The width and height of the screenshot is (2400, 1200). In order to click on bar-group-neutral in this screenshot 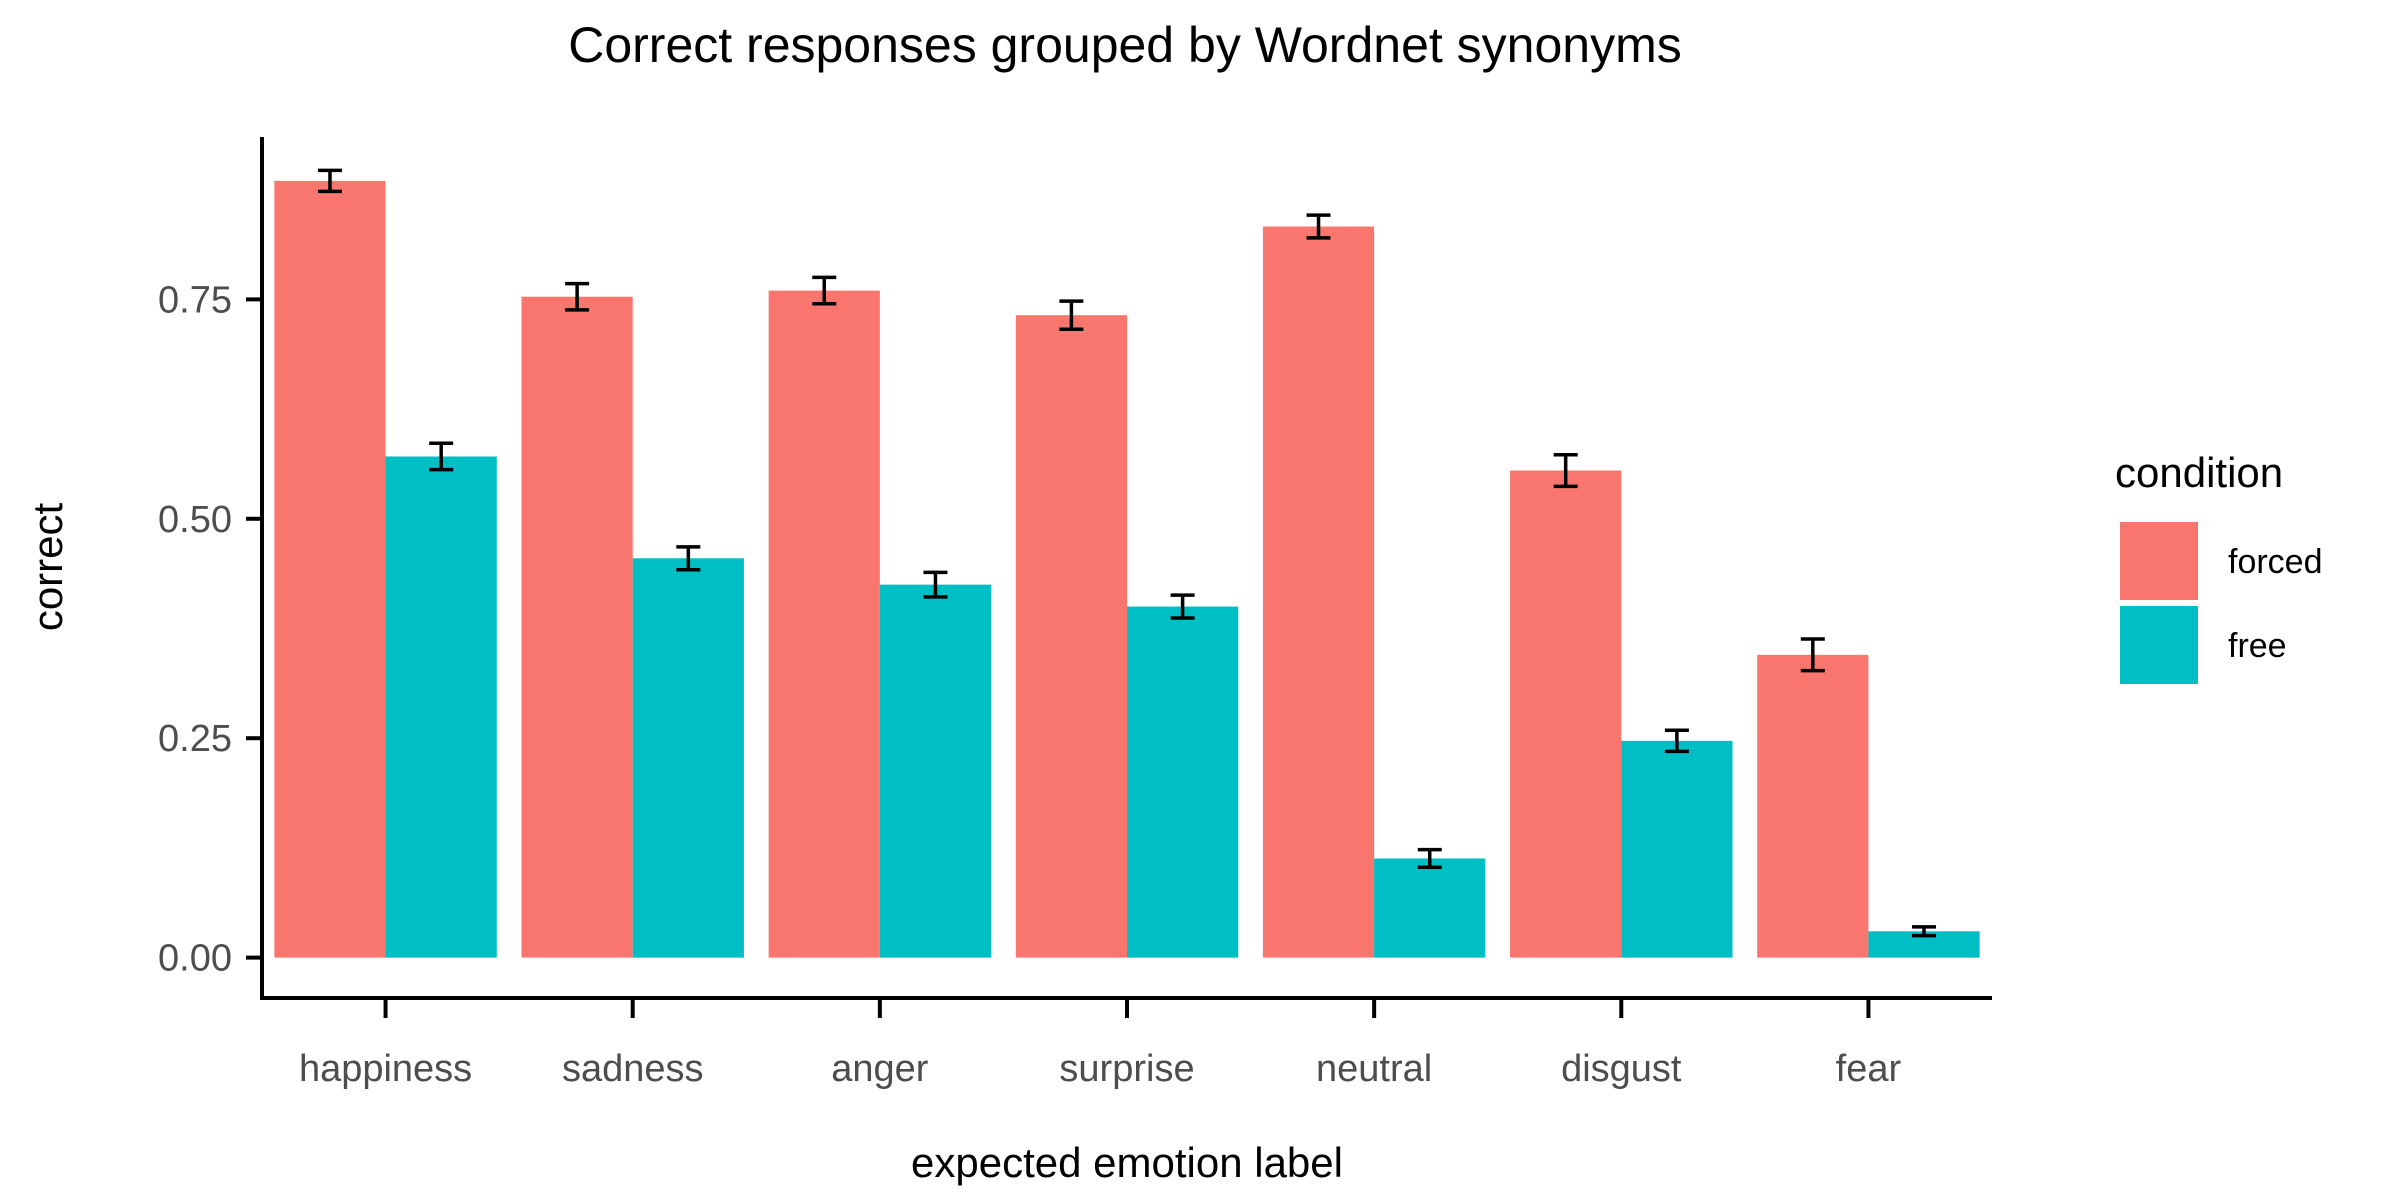, I will do `click(1374, 585)`.